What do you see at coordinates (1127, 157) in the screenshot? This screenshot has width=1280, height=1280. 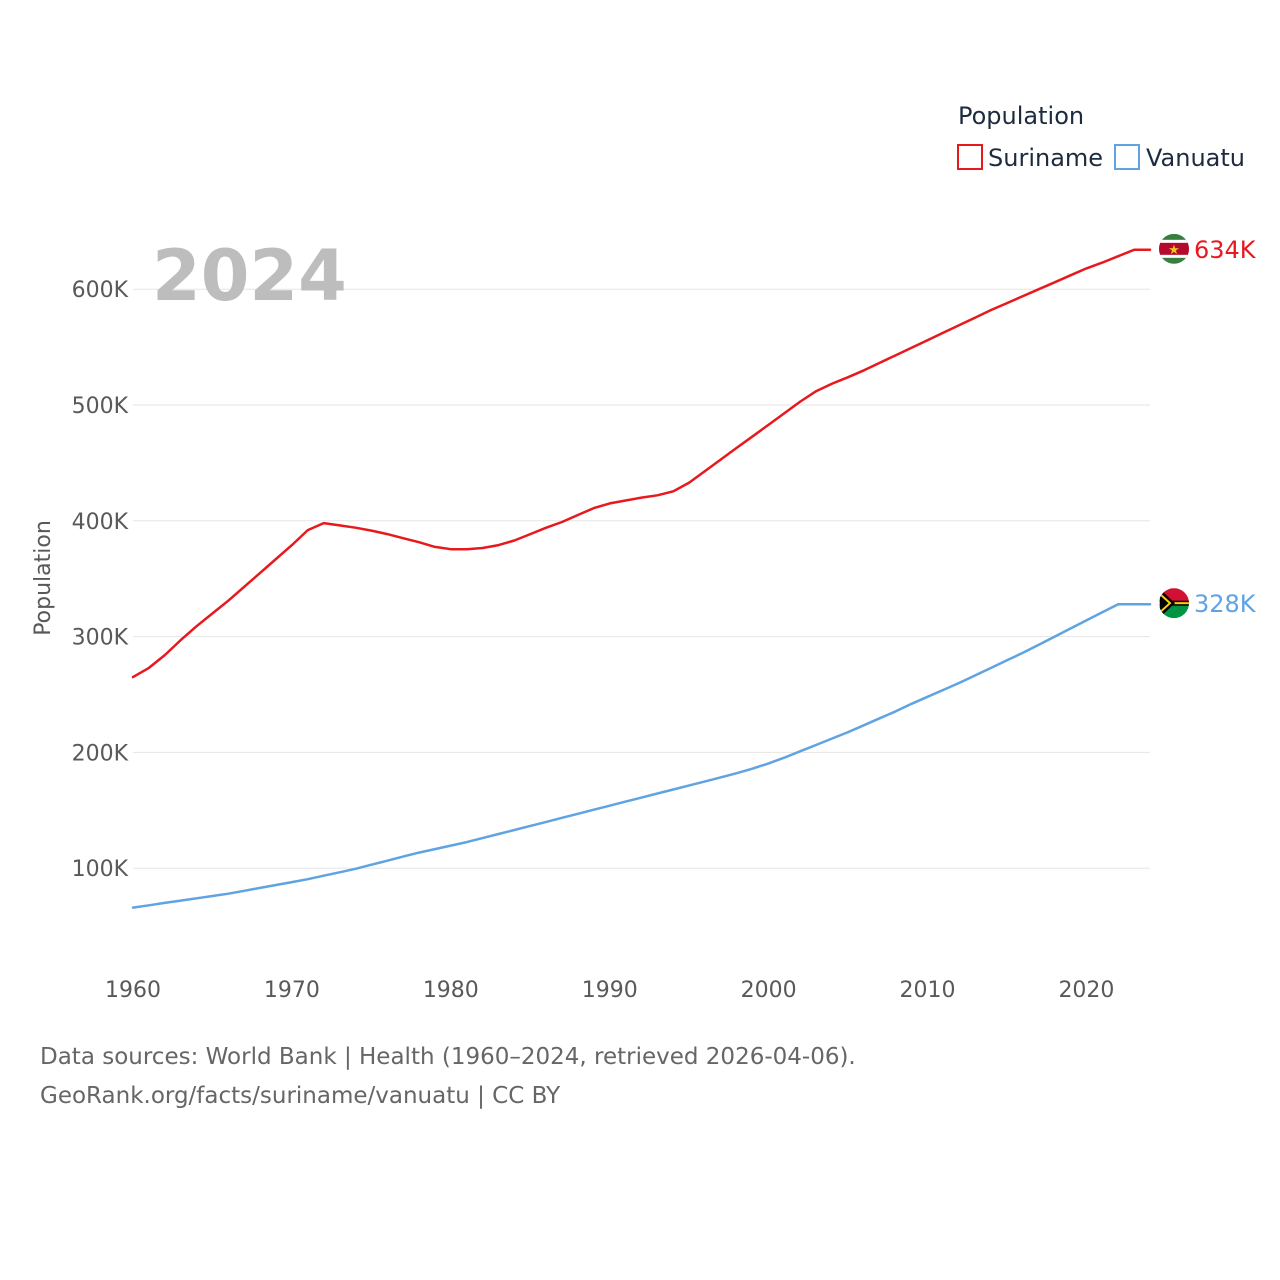 I see `legend-swatch-vanuatu` at bounding box center [1127, 157].